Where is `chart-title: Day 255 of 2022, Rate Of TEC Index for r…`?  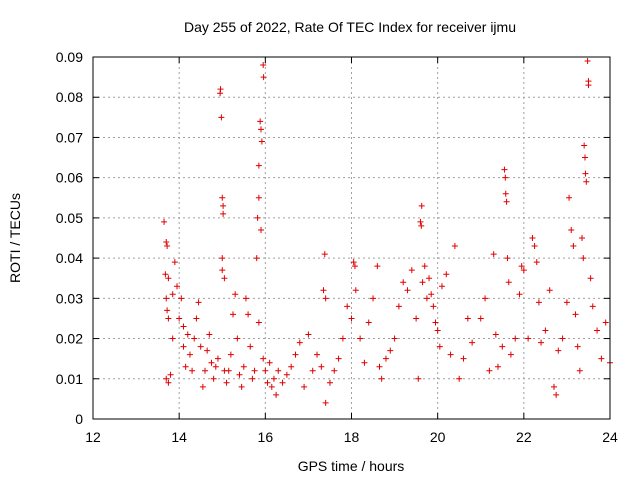
chart-title: Day 255 of 2022, Rate Of TEC Index for r… is located at coordinates (350, 27).